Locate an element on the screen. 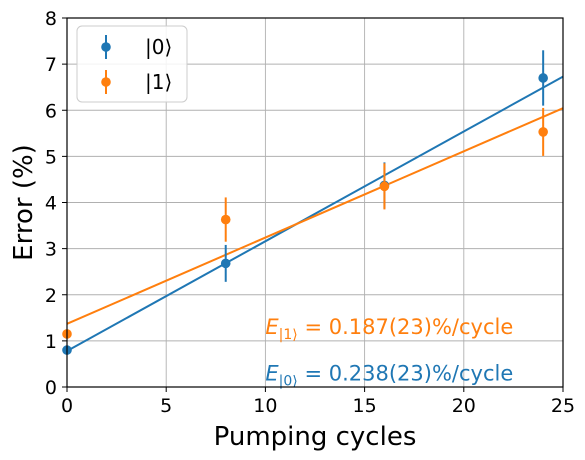  y-tick-label: 1 is located at coordinates (51, 342).